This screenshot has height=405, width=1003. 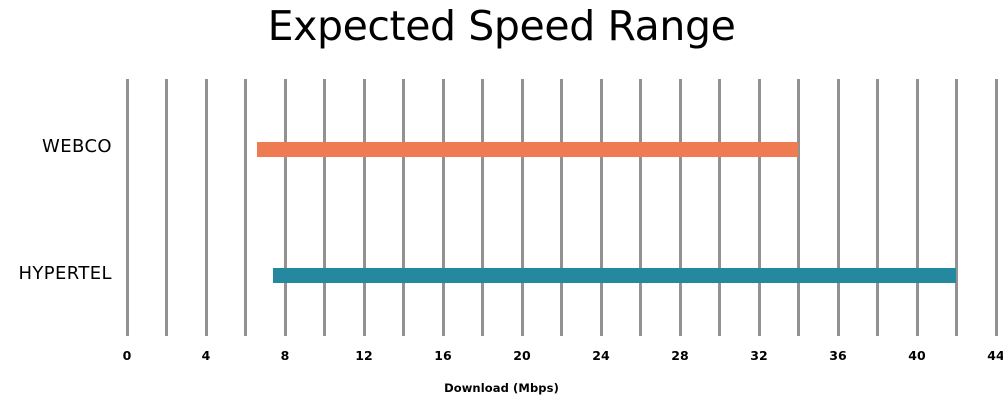 What do you see at coordinates (206, 355) in the screenshot?
I see `x-tick-label: 4` at bounding box center [206, 355].